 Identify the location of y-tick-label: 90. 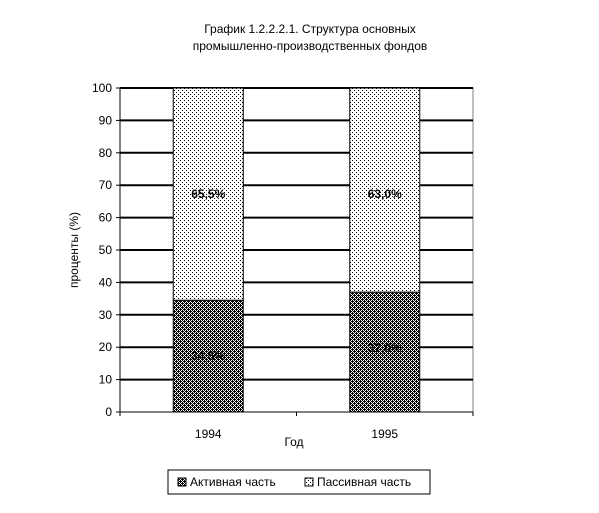
(106, 120).